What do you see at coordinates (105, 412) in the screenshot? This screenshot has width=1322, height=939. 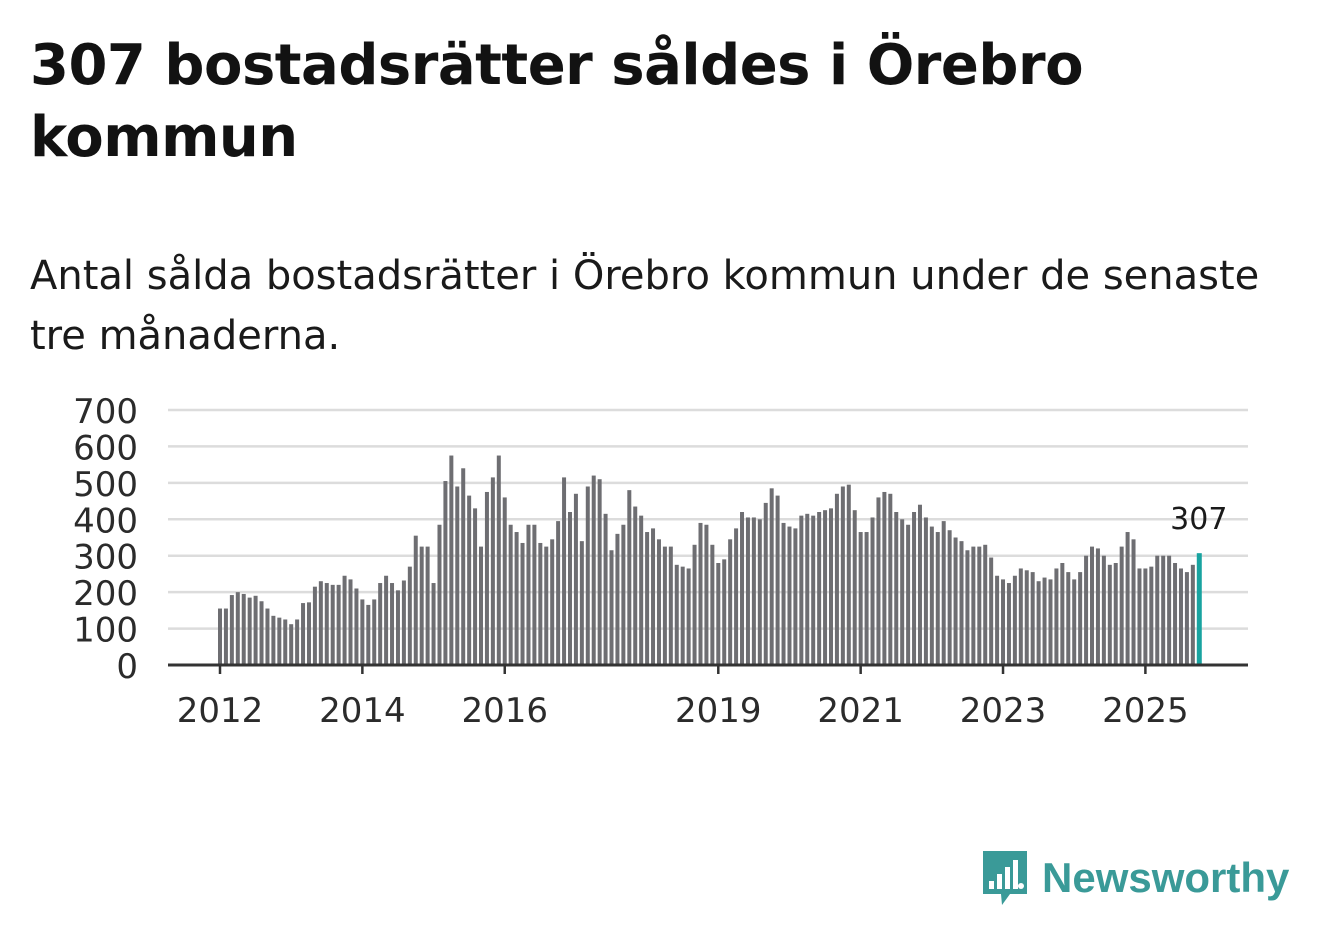 I see `y-tick-label: 700` at bounding box center [105, 412].